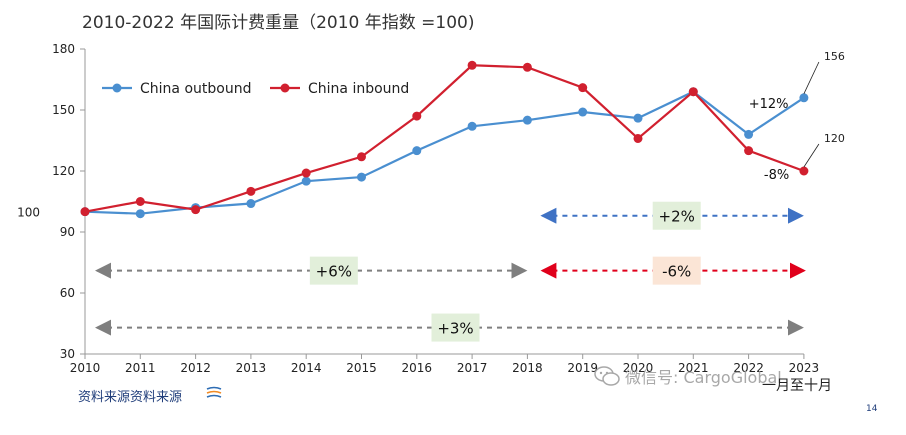 The image size is (906, 435). I want to click on x-tick-label: 2018, so click(527, 368).